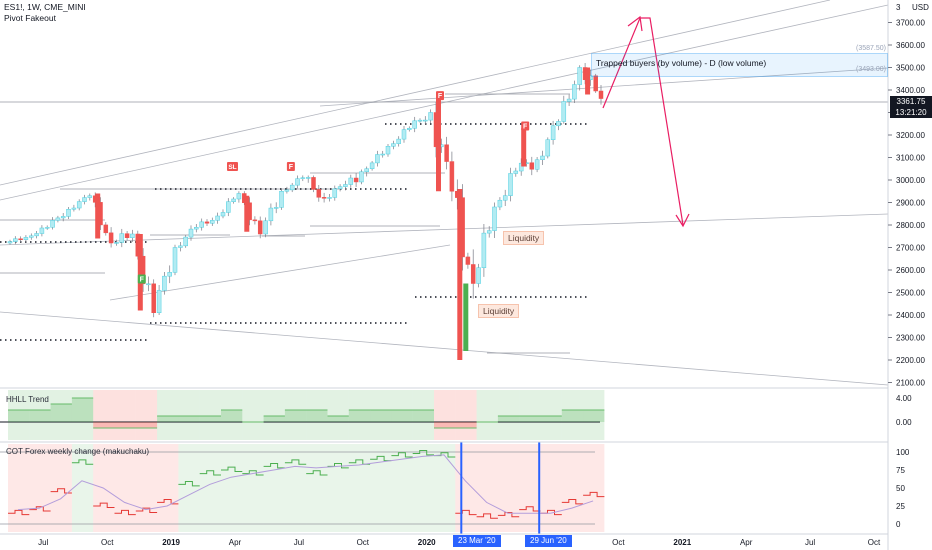 This screenshot has height=550, width=932. I want to click on hhll-line, so click(306, 413).